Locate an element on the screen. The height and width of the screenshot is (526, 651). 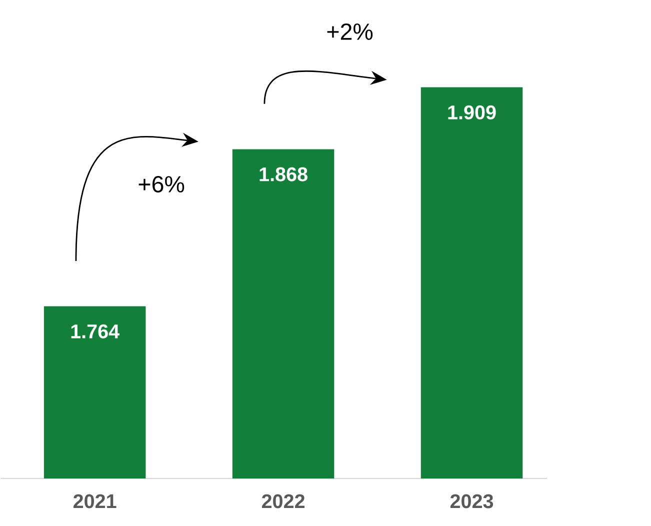
x-tick-label: 2022 is located at coordinates (283, 501).